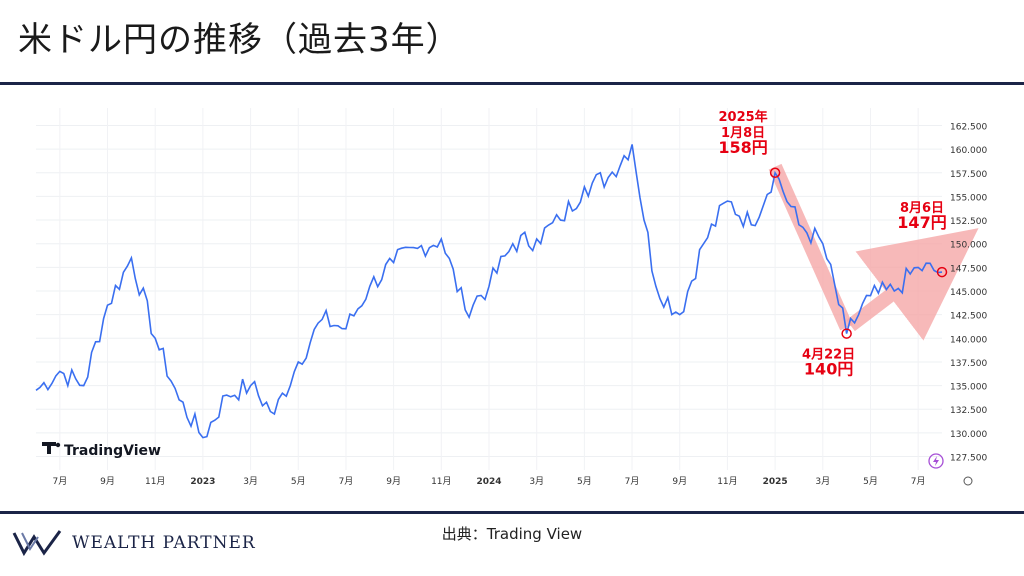 The image size is (1024, 576). Describe the element at coordinates (512, 534) in the screenshot. I see `source-caption: 出典：Trading View` at that location.